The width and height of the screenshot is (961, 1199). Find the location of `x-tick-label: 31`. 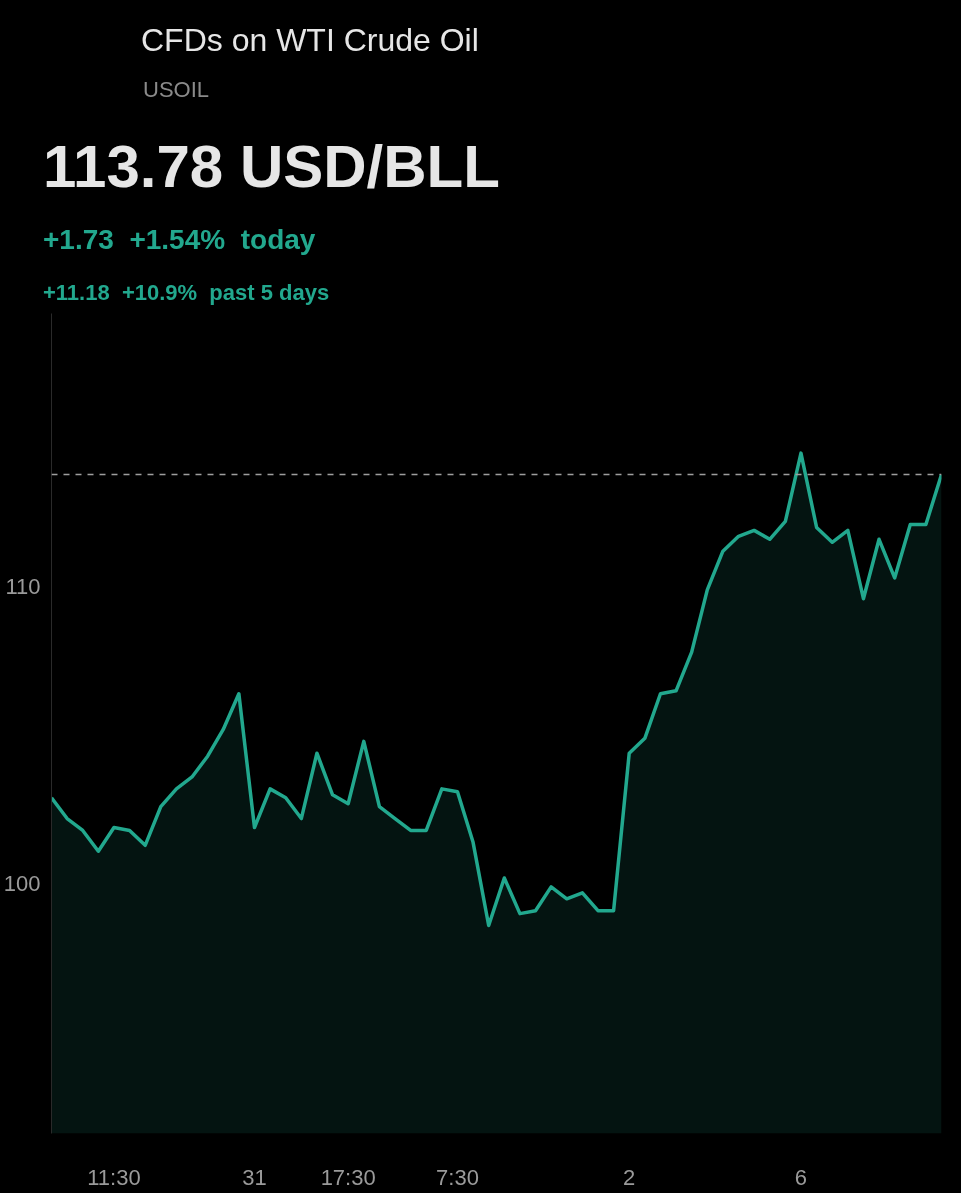

x-tick-label: 31 is located at coordinates (254, 1177).